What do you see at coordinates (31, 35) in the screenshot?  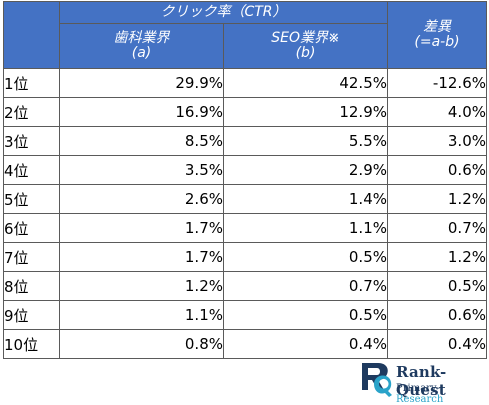 I see `rank-header-cell` at bounding box center [31, 35].